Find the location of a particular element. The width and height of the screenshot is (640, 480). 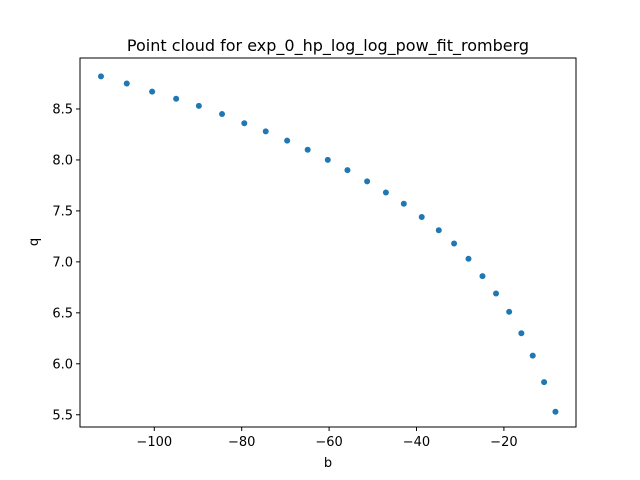

y-tick-label: 6.5 is located at coordinates (62, 313).